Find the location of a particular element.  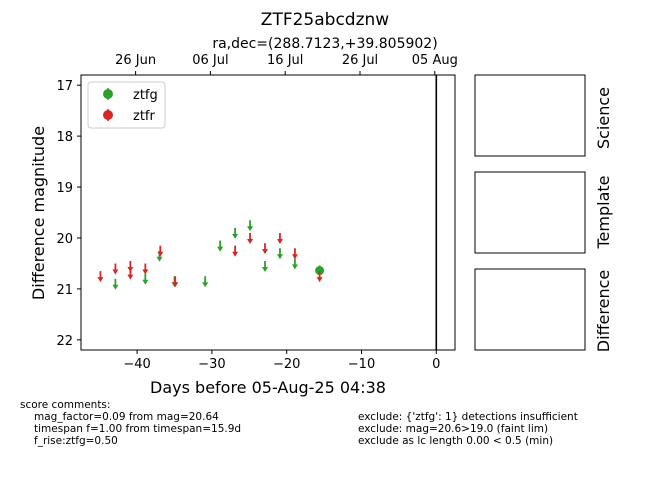

difference-panel-label: Difference is located at coordinates (603, 311).